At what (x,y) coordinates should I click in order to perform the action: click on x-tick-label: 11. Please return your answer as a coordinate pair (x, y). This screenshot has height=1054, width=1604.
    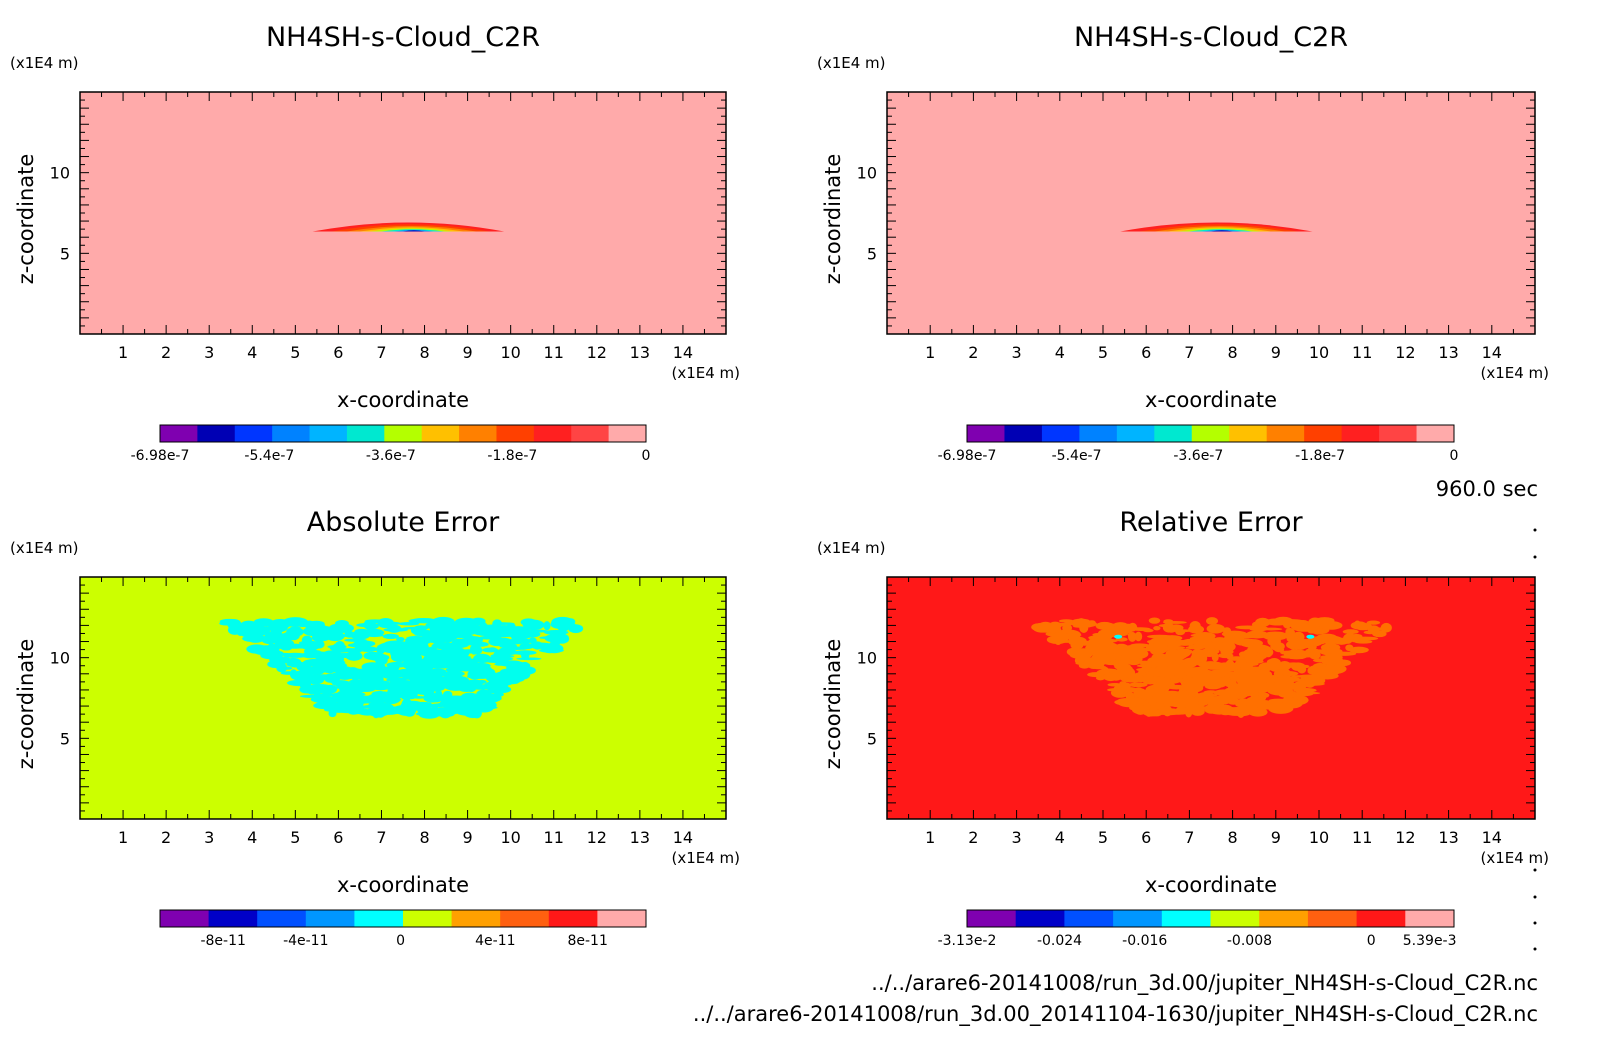
    Looking at the image, I should click on (554, 837).